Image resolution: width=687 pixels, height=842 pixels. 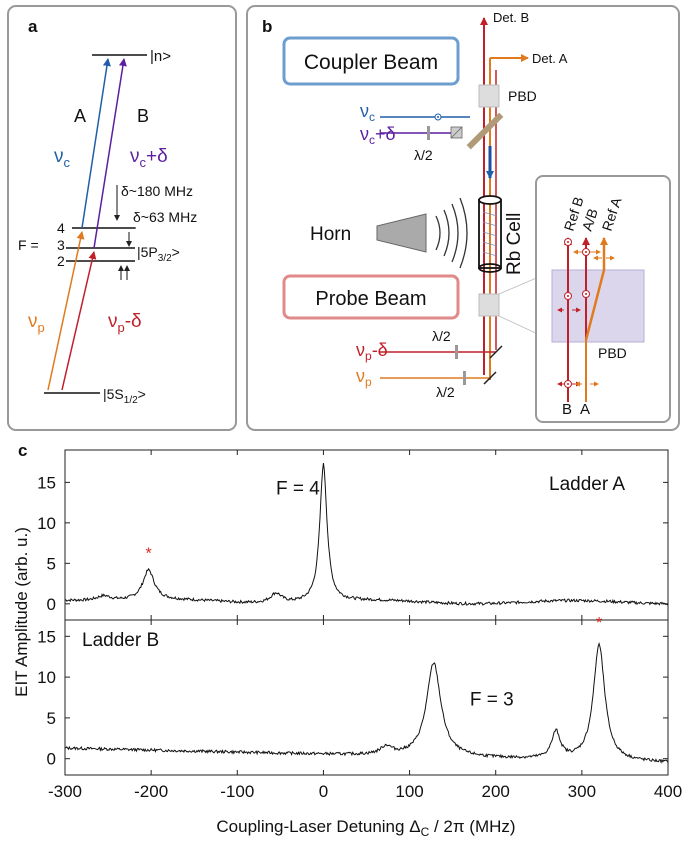 I want to click on probe-beam-box, so click(x=371, y=297).